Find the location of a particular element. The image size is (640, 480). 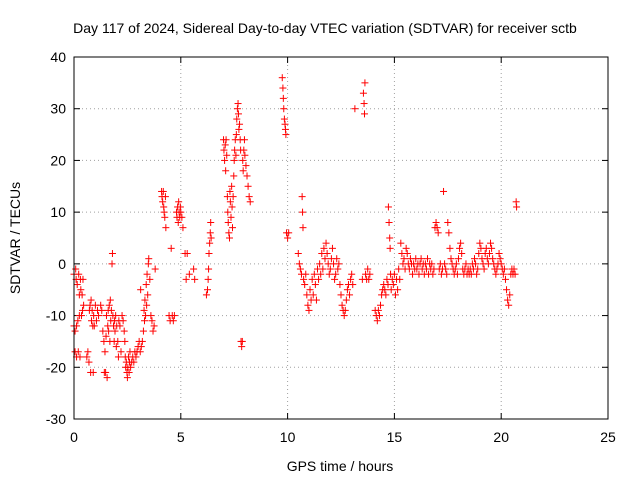

y-tick-label: 0 is located at coordinates (62, 264).